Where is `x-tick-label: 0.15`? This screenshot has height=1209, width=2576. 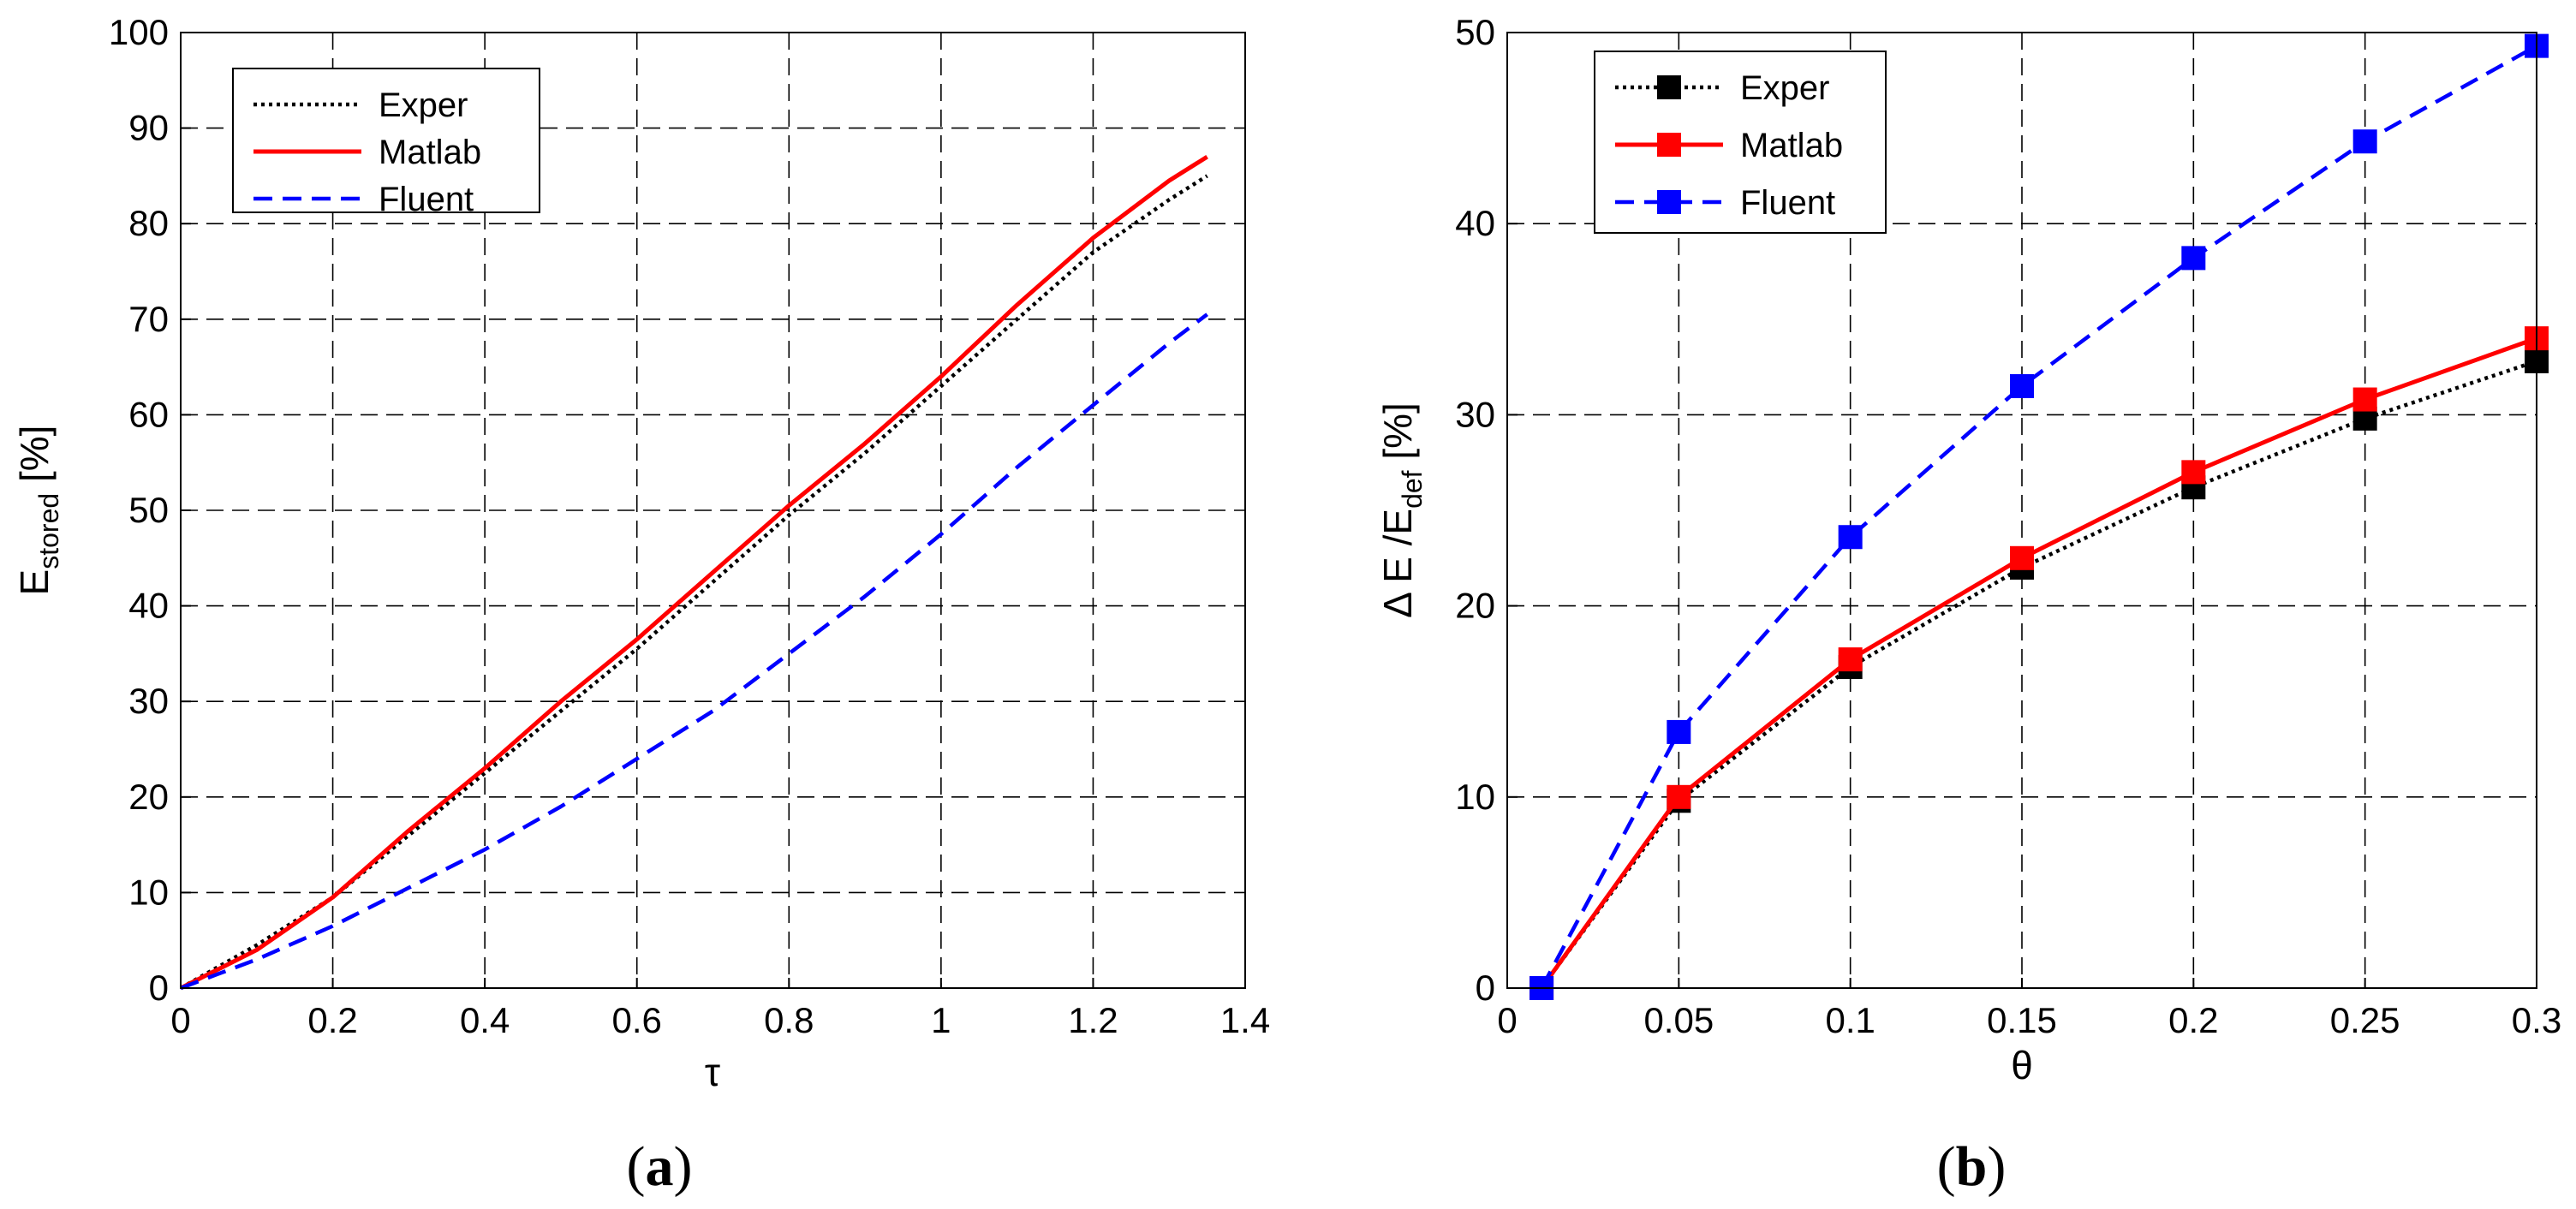
x-tick-label: 0.15 is located at coordinates (2022, 1020).